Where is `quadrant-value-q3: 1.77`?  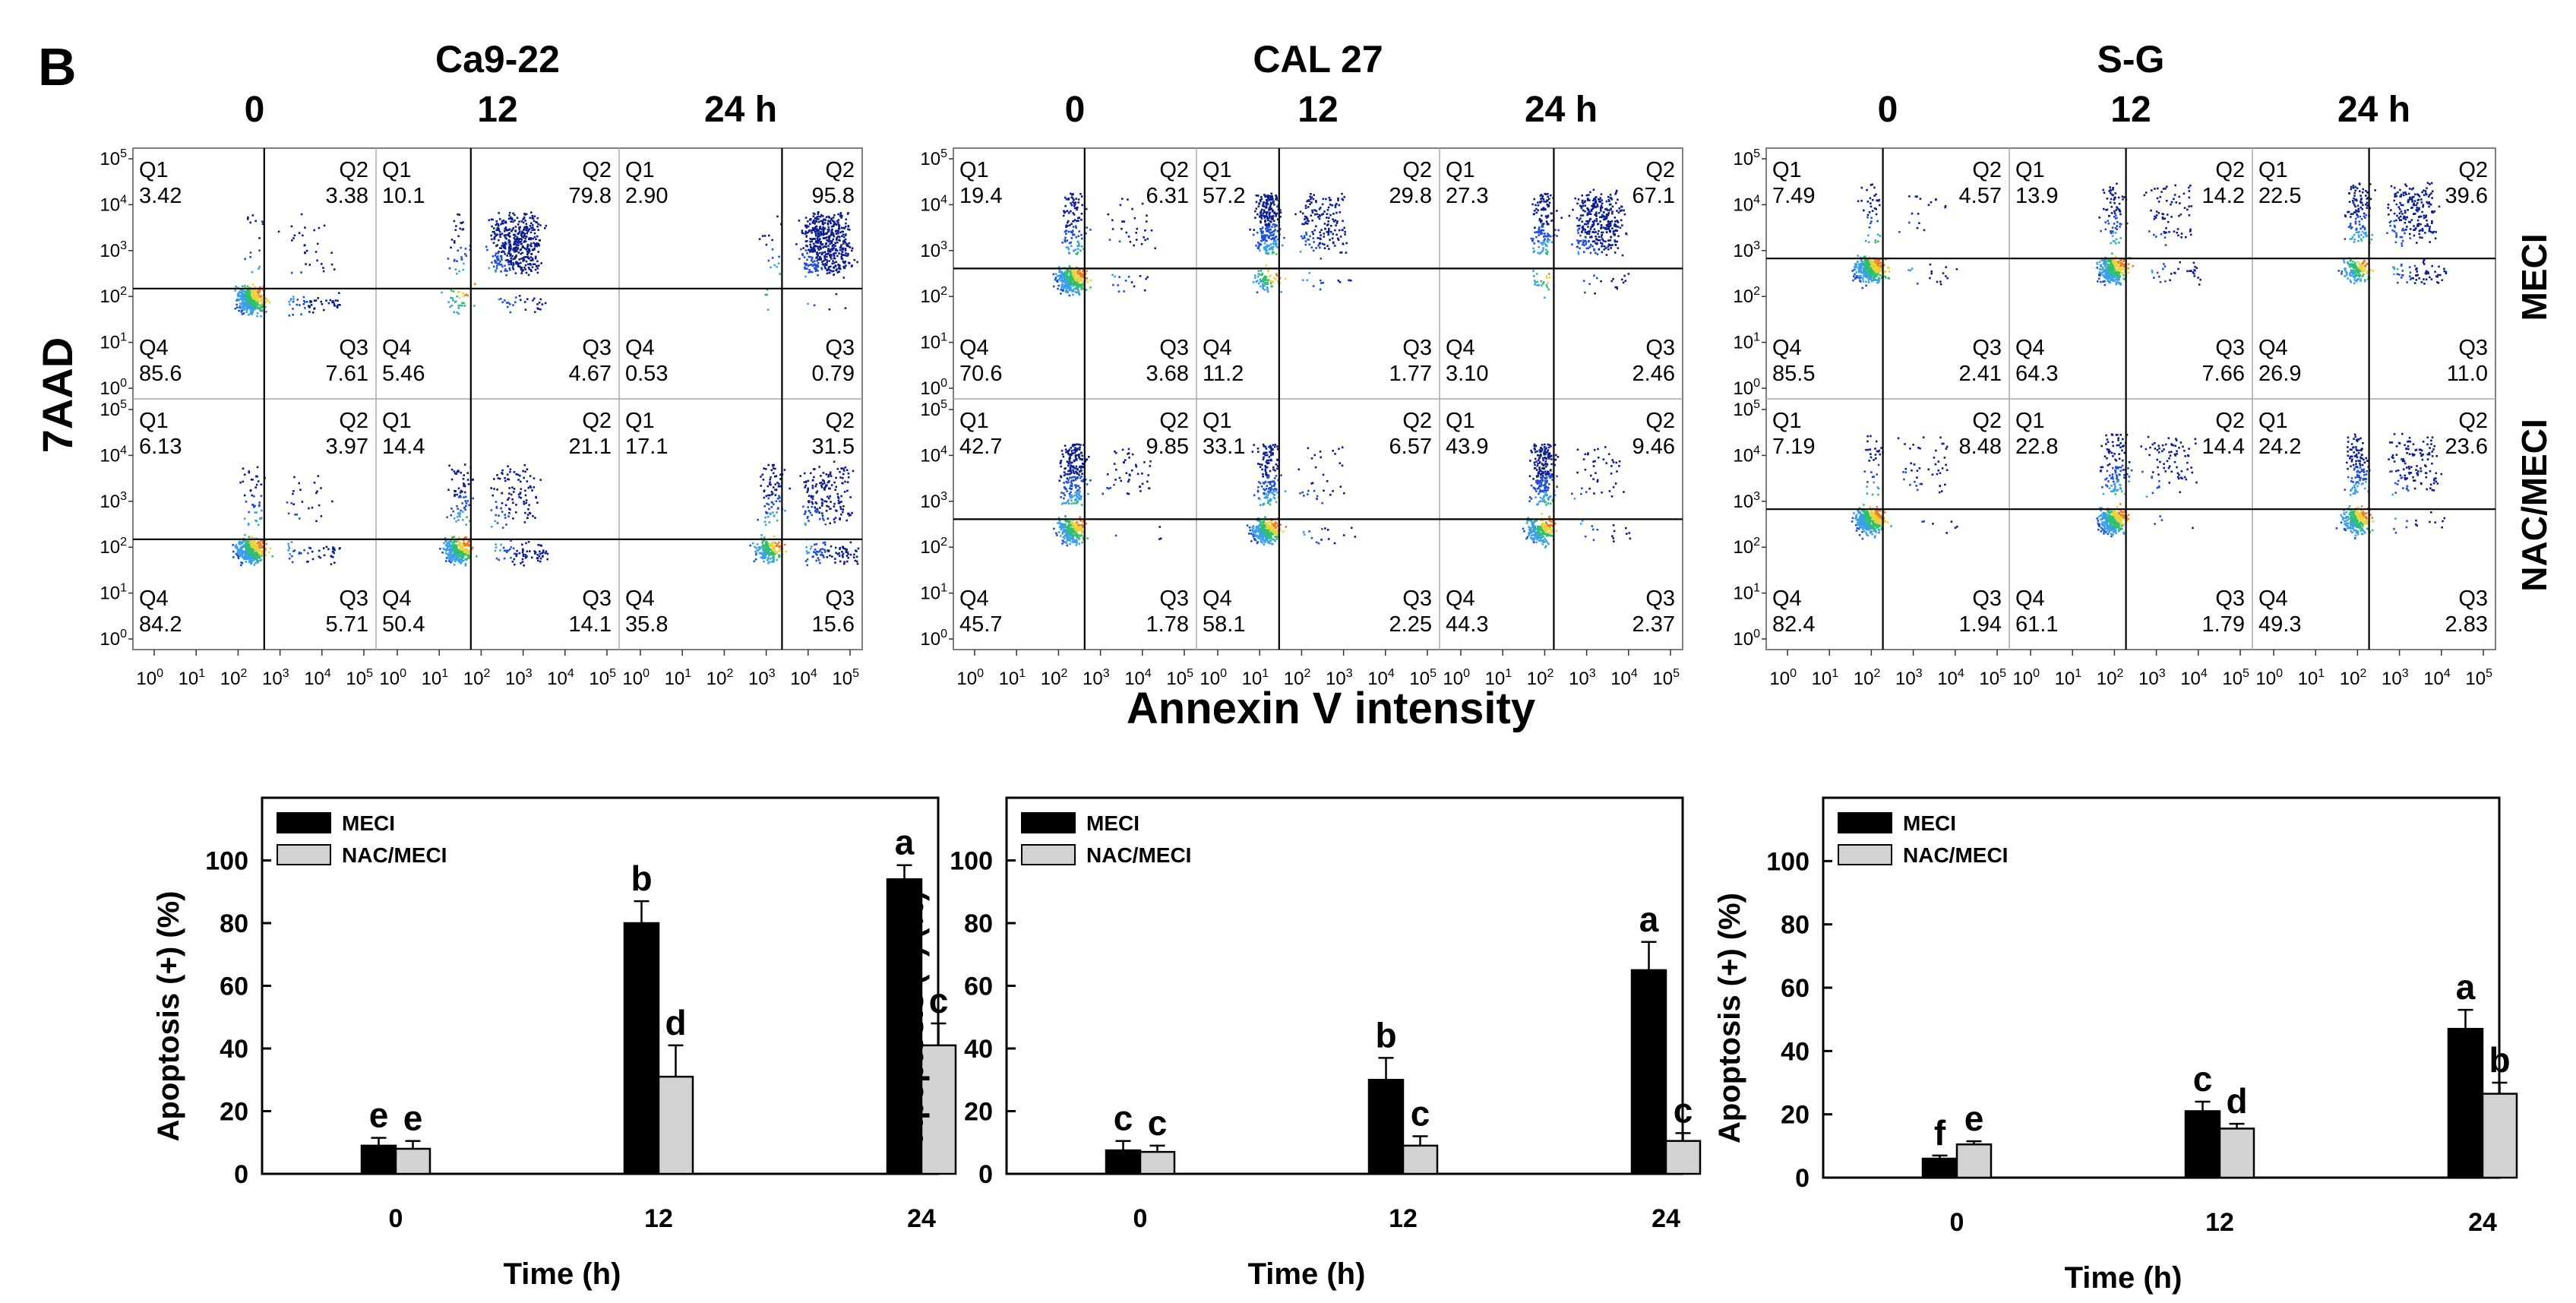
quadrant-value-q3: 1.77 is located at coordinates (1410, 374).